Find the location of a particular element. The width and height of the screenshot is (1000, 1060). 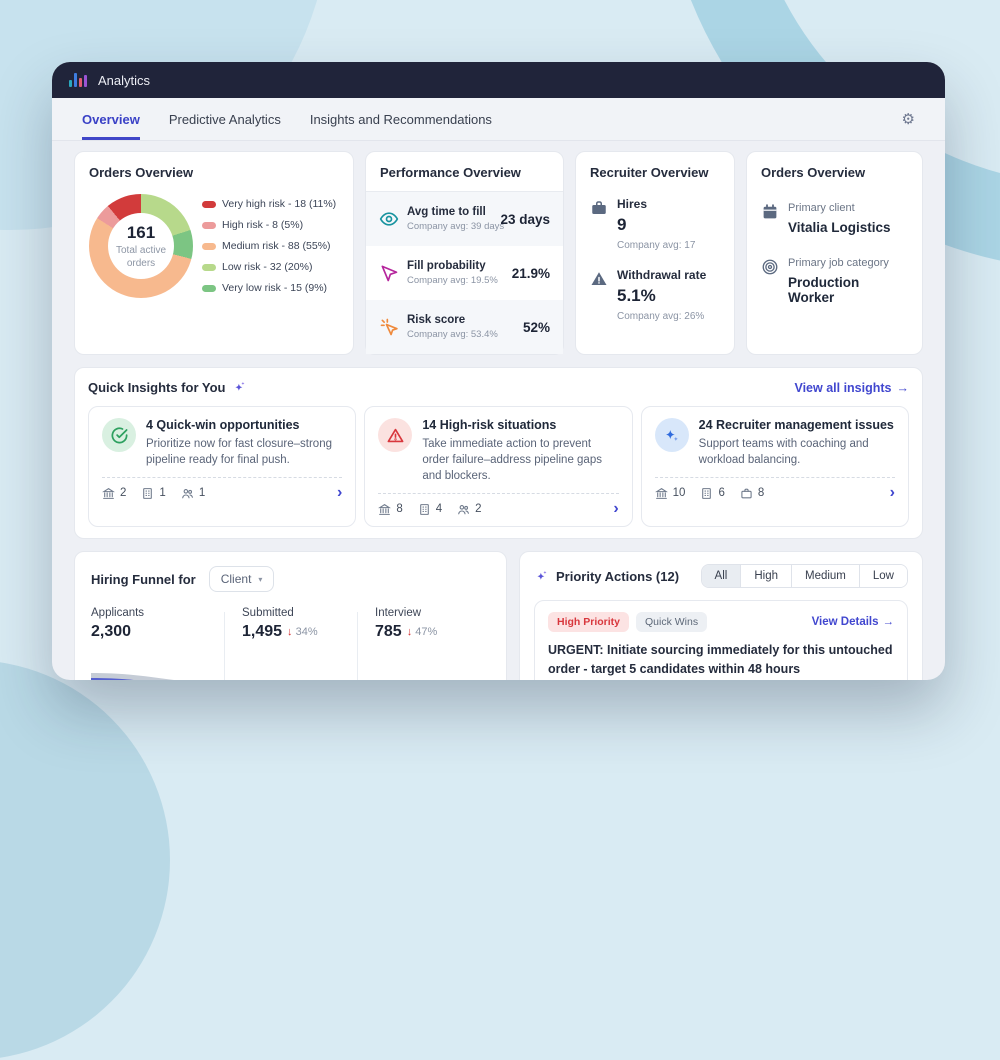

settings-gear-icon: ⚙ is located at coordinates (908, 119).